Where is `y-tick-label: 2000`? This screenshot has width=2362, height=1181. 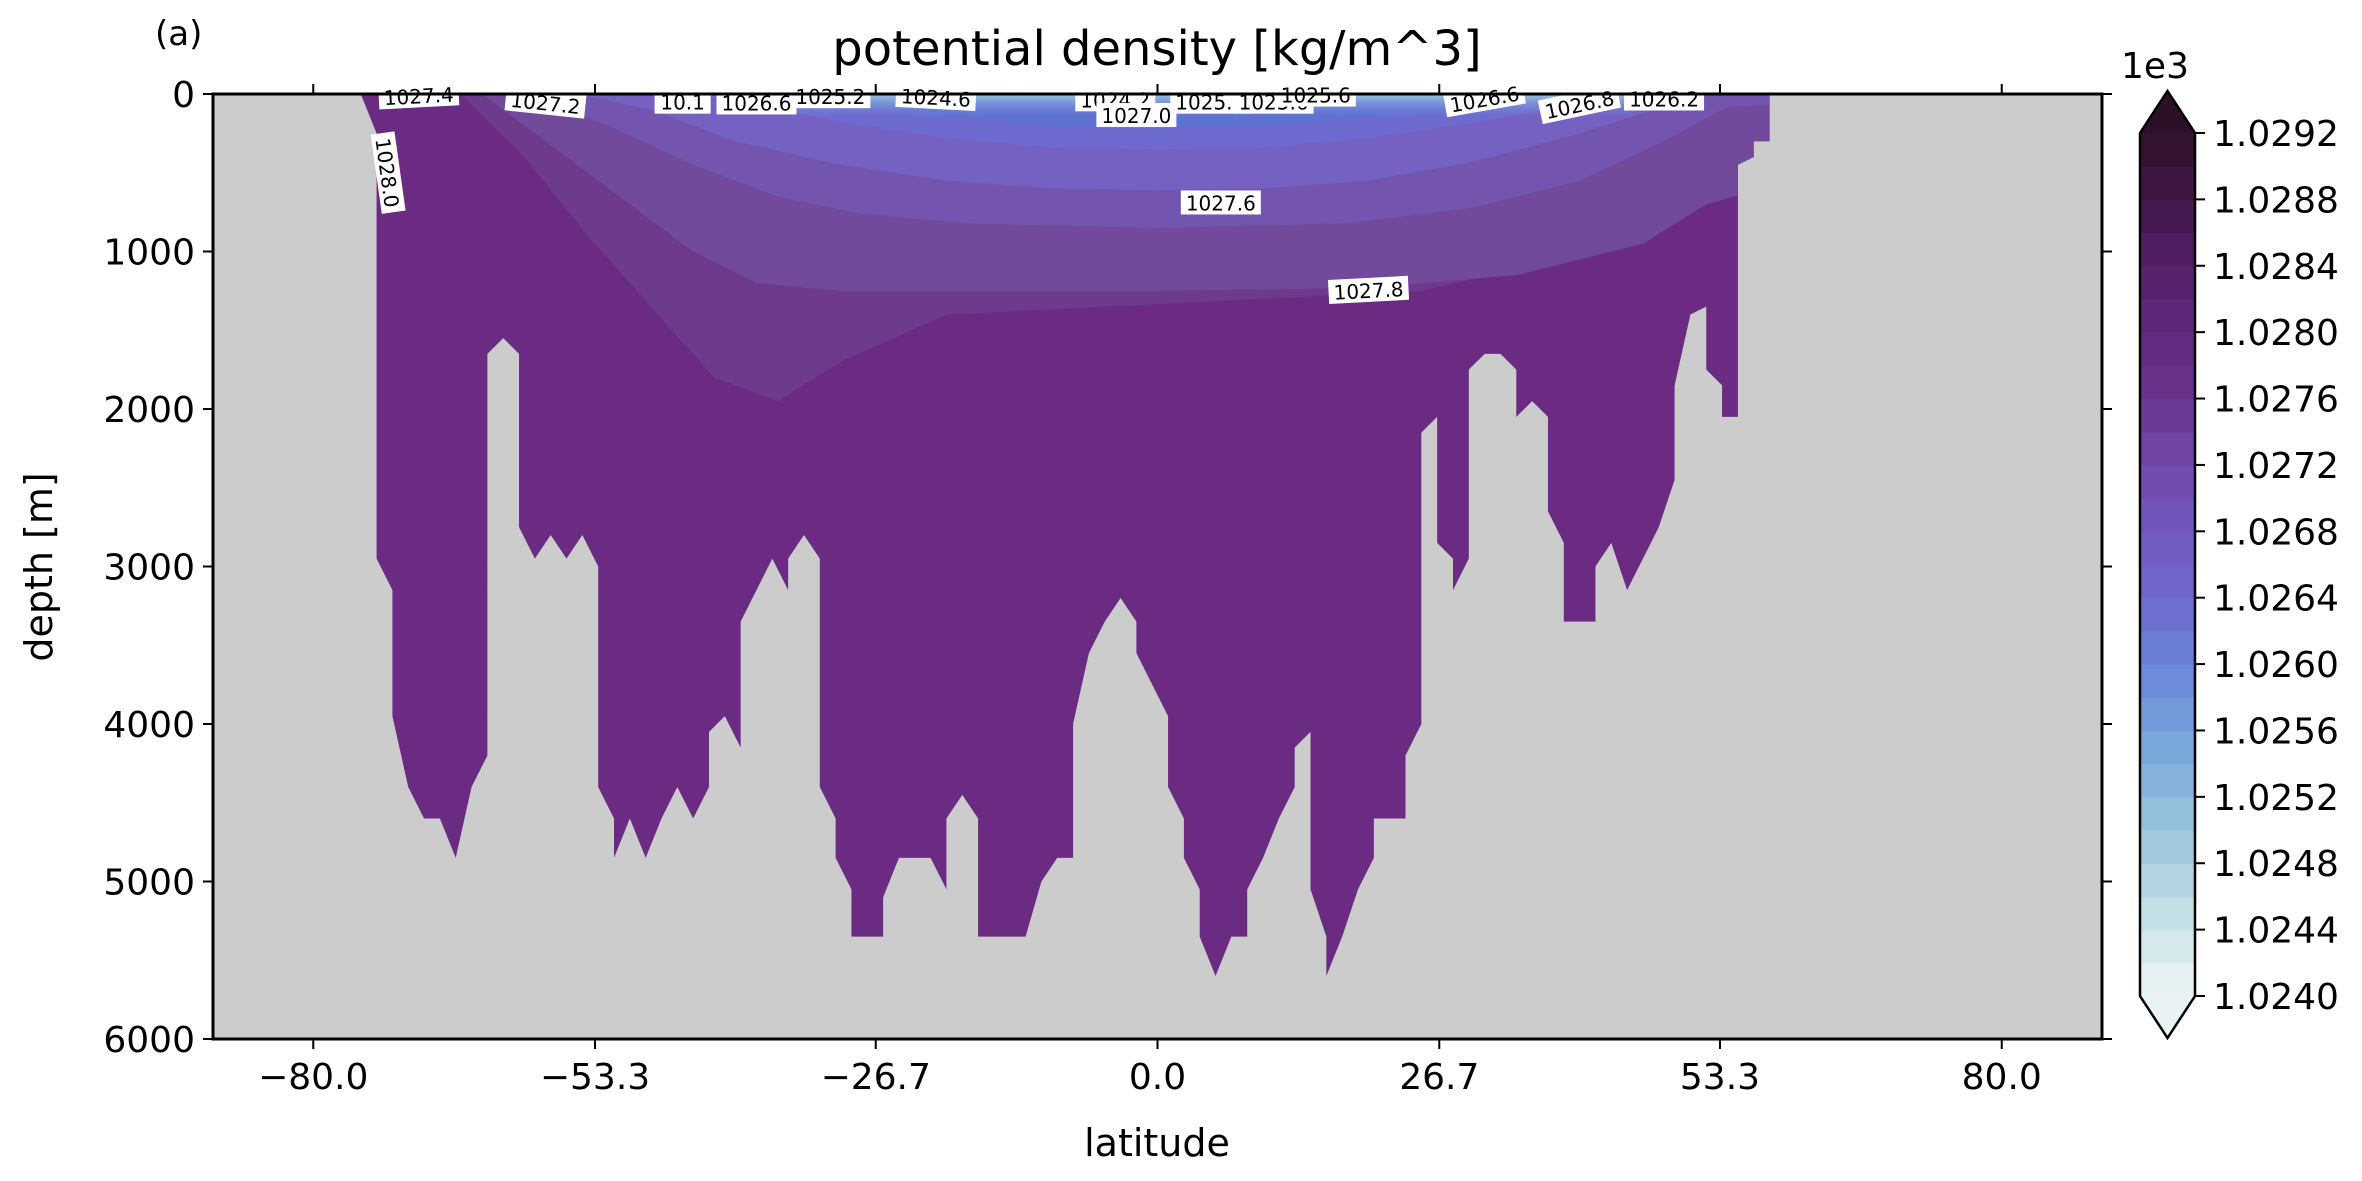 y-tick-label: 2000 is located at coordinates (149, 410).